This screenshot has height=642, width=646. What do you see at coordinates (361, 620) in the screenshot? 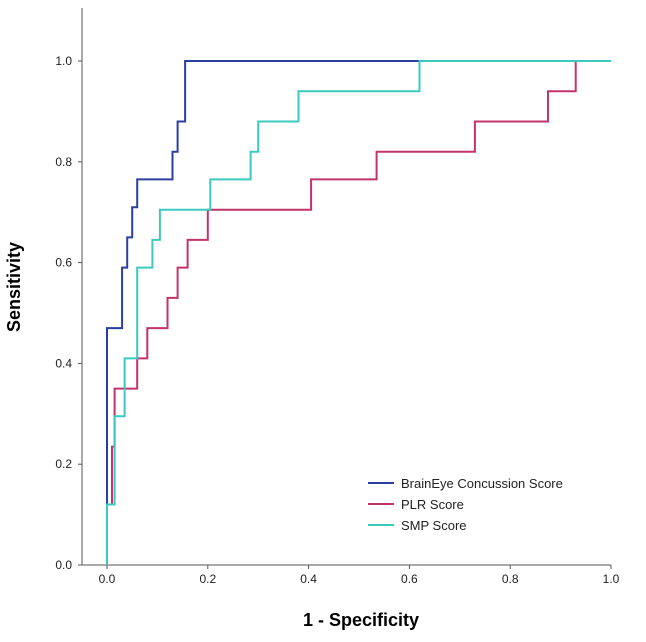
I see `x-axis-title: 1 - Specificity` at bounding box center [361, 620].